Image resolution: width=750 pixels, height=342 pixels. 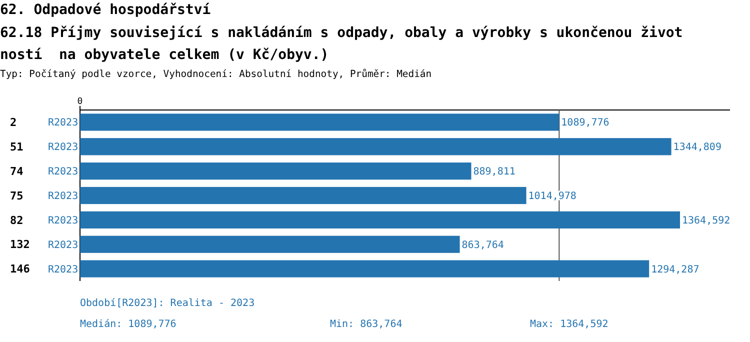 I want to click on text: 863,764, so click(x=483, y=245).